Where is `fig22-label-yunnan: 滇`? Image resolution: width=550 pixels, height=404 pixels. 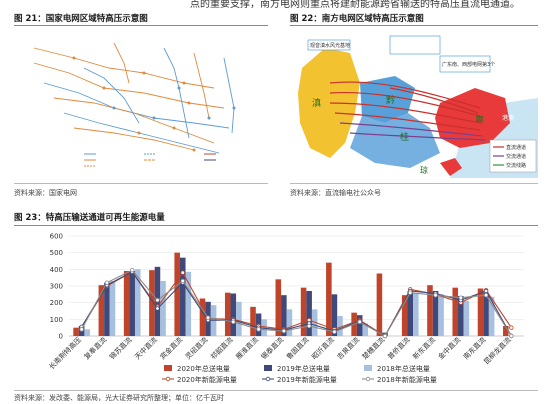 fig22-label-yunnan: 滇 is located at coordinates (316, 103).